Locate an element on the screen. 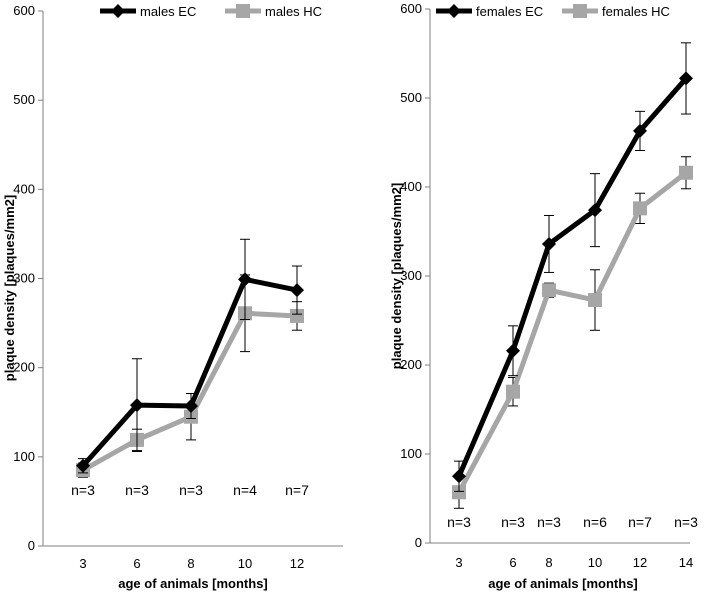 This screenshot has height=598, width=714. series-males-ec is located at coordinates (190, 356).